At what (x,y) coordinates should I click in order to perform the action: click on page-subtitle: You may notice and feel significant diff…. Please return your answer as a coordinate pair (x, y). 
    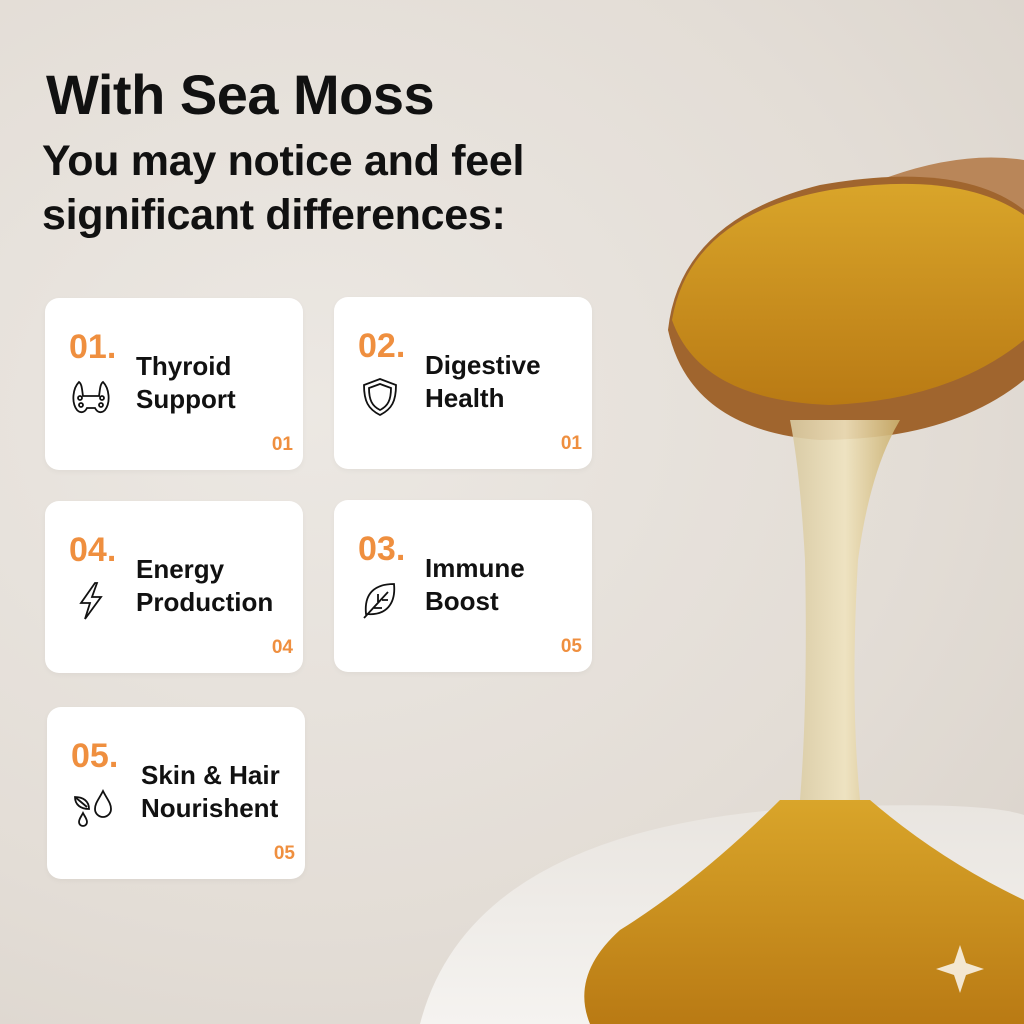
    Looking at the image, I should click on (283, 188).